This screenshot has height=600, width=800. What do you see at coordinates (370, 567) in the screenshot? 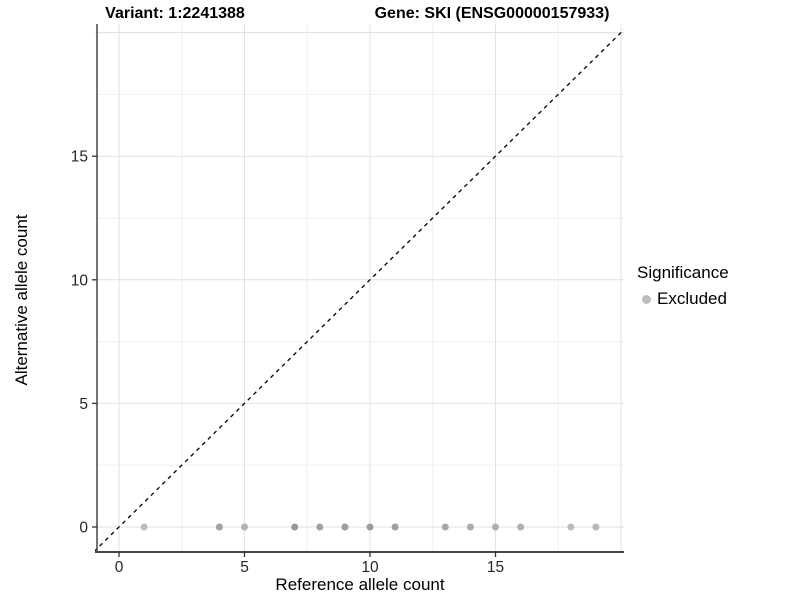
I see `x-tick-label: 10` at bounding box center [370, 567].